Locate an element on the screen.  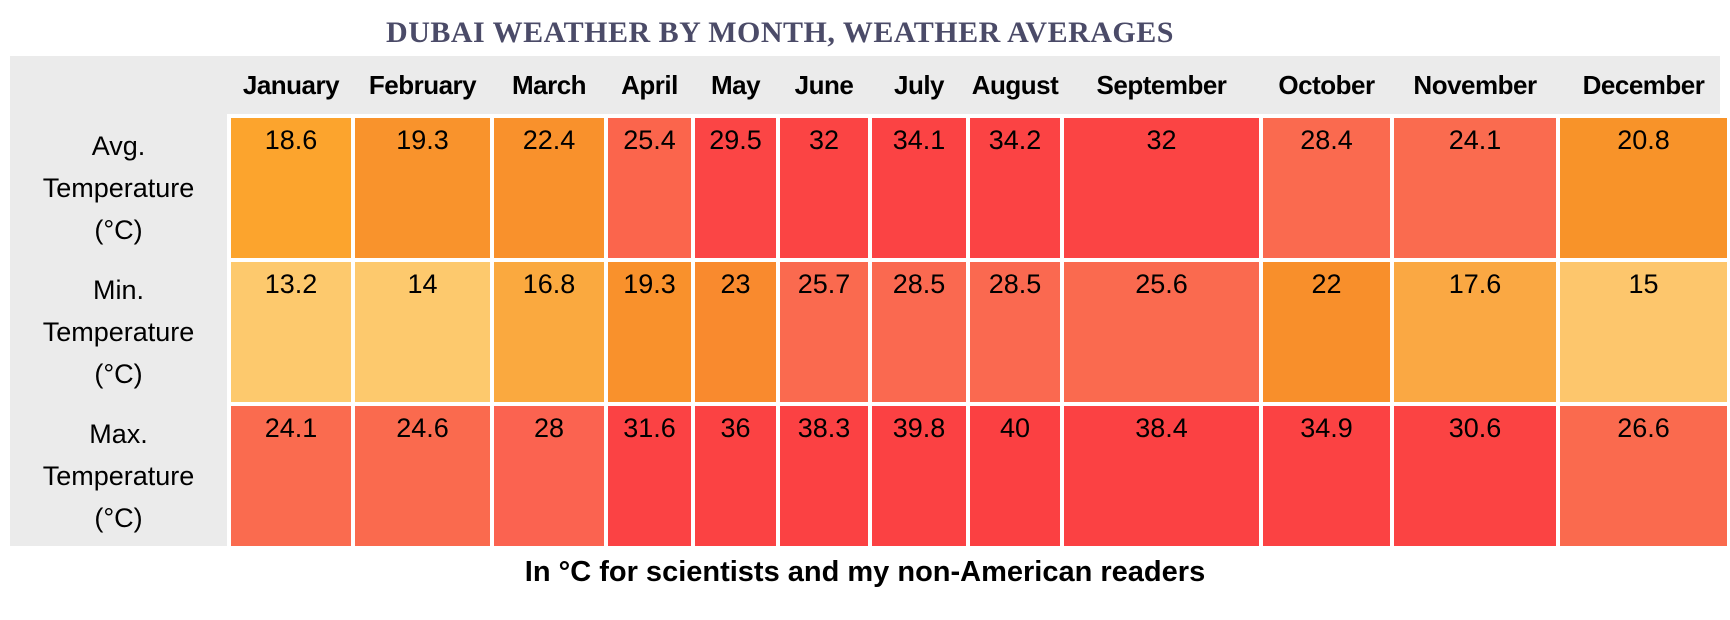
heatmap-cell-min-january: 13.2 is located at coordinates (291, 332).